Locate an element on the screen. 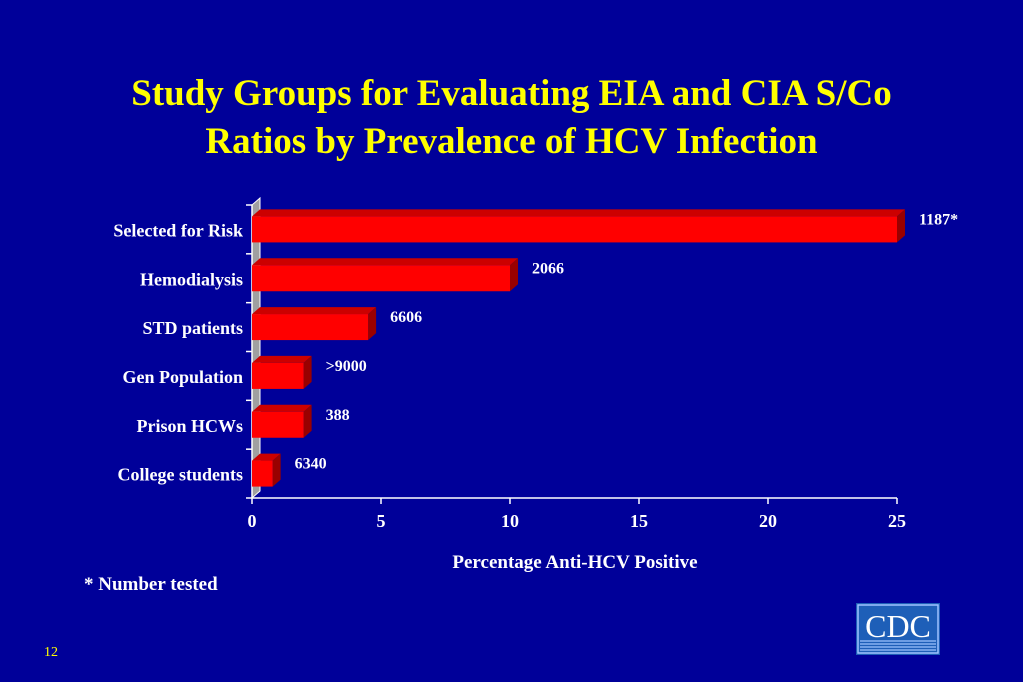 Image resolution: width=1023 pixels, height=682 pixels. x-tick-label: 0 is located at coordinates (252, 521).